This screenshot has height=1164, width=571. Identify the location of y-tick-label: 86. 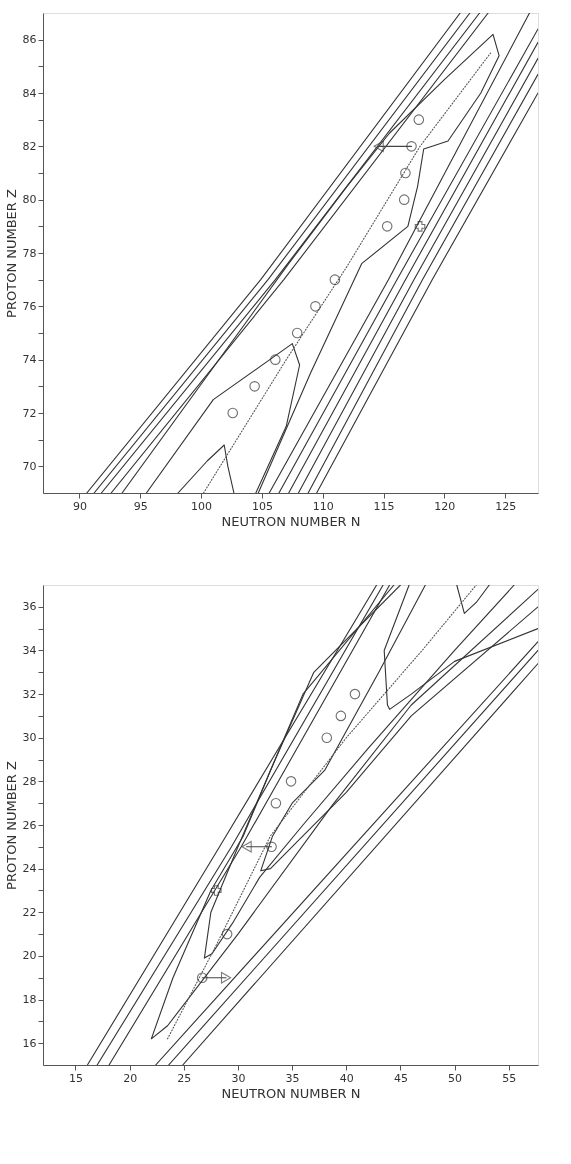
(29, 40).